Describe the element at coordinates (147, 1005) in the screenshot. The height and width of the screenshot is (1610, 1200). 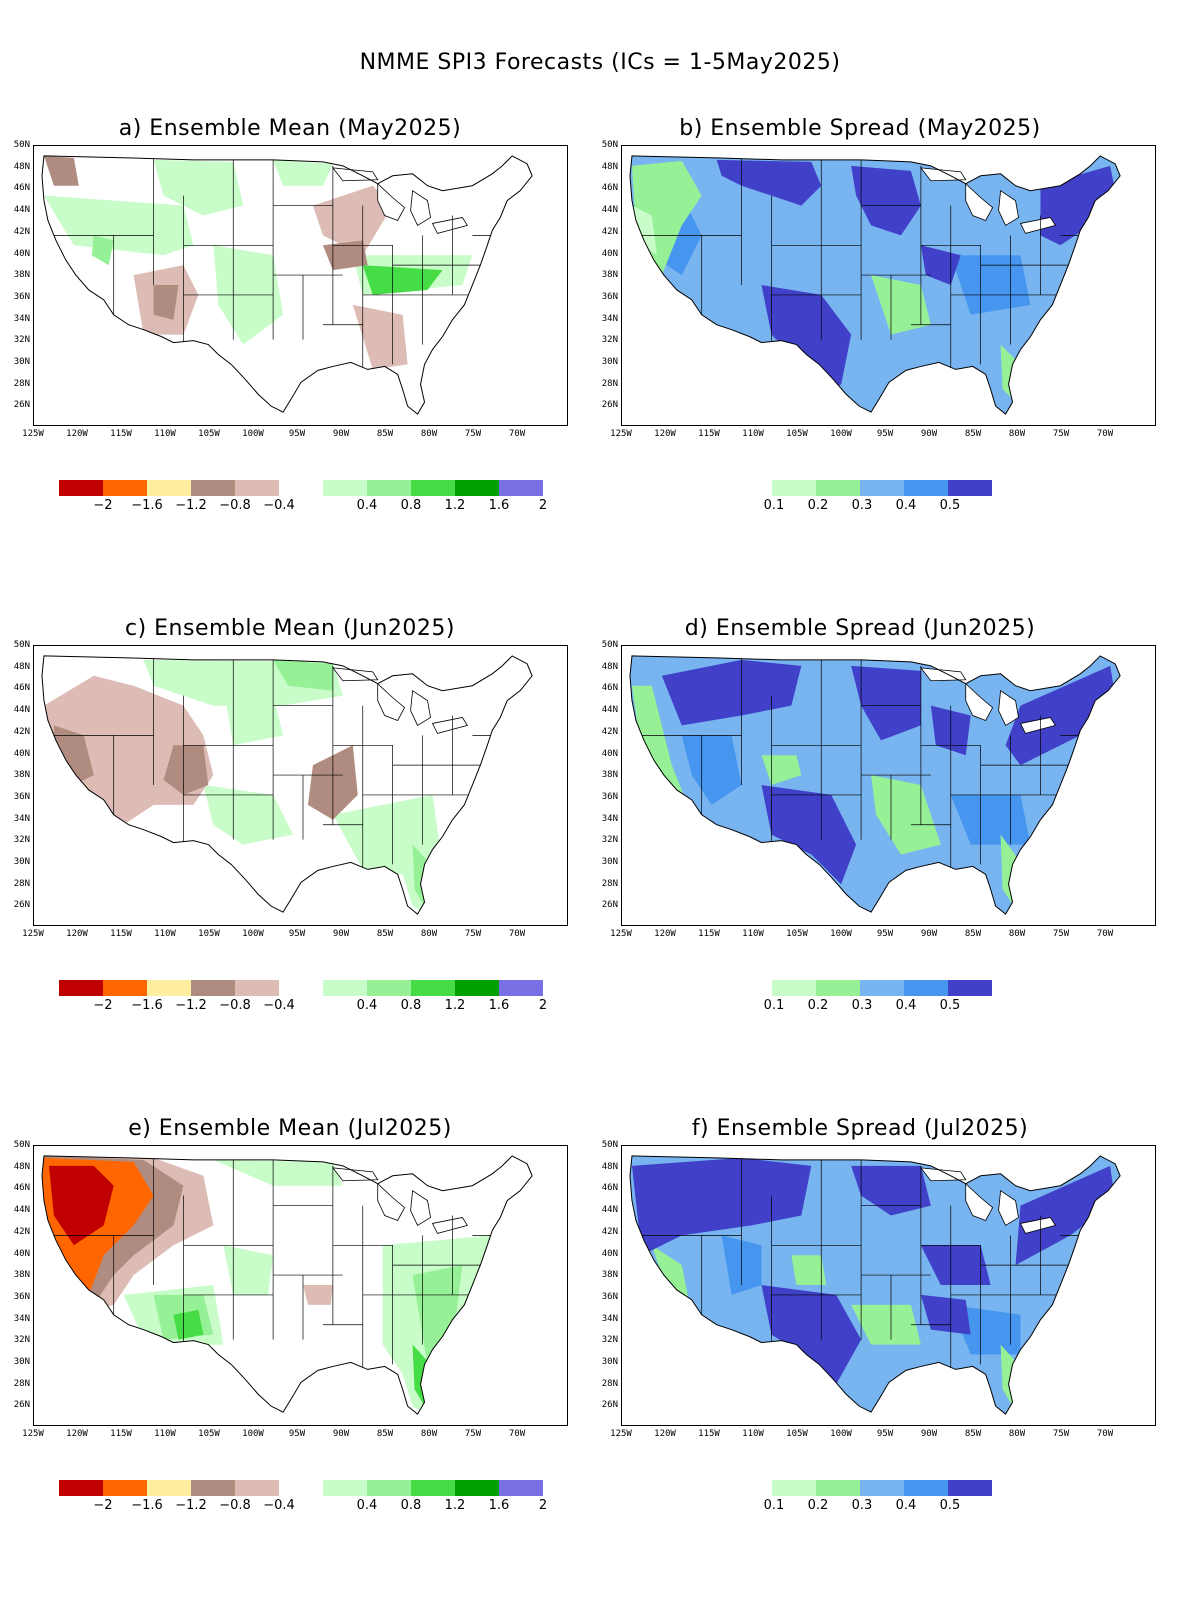
I see `colorbar-label: −1.6` at that location.